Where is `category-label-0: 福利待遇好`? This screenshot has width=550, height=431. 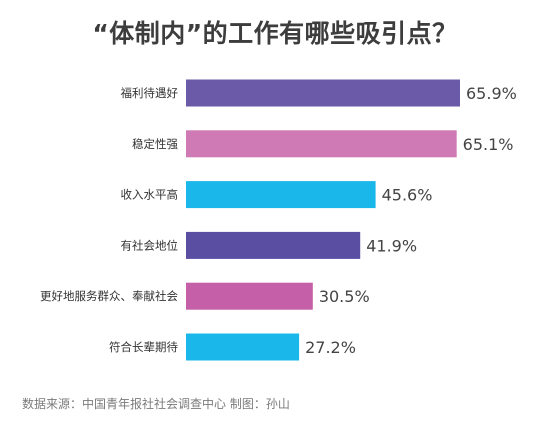 category-label-0: 福利待遇好 is located at coordinates (150, 93).